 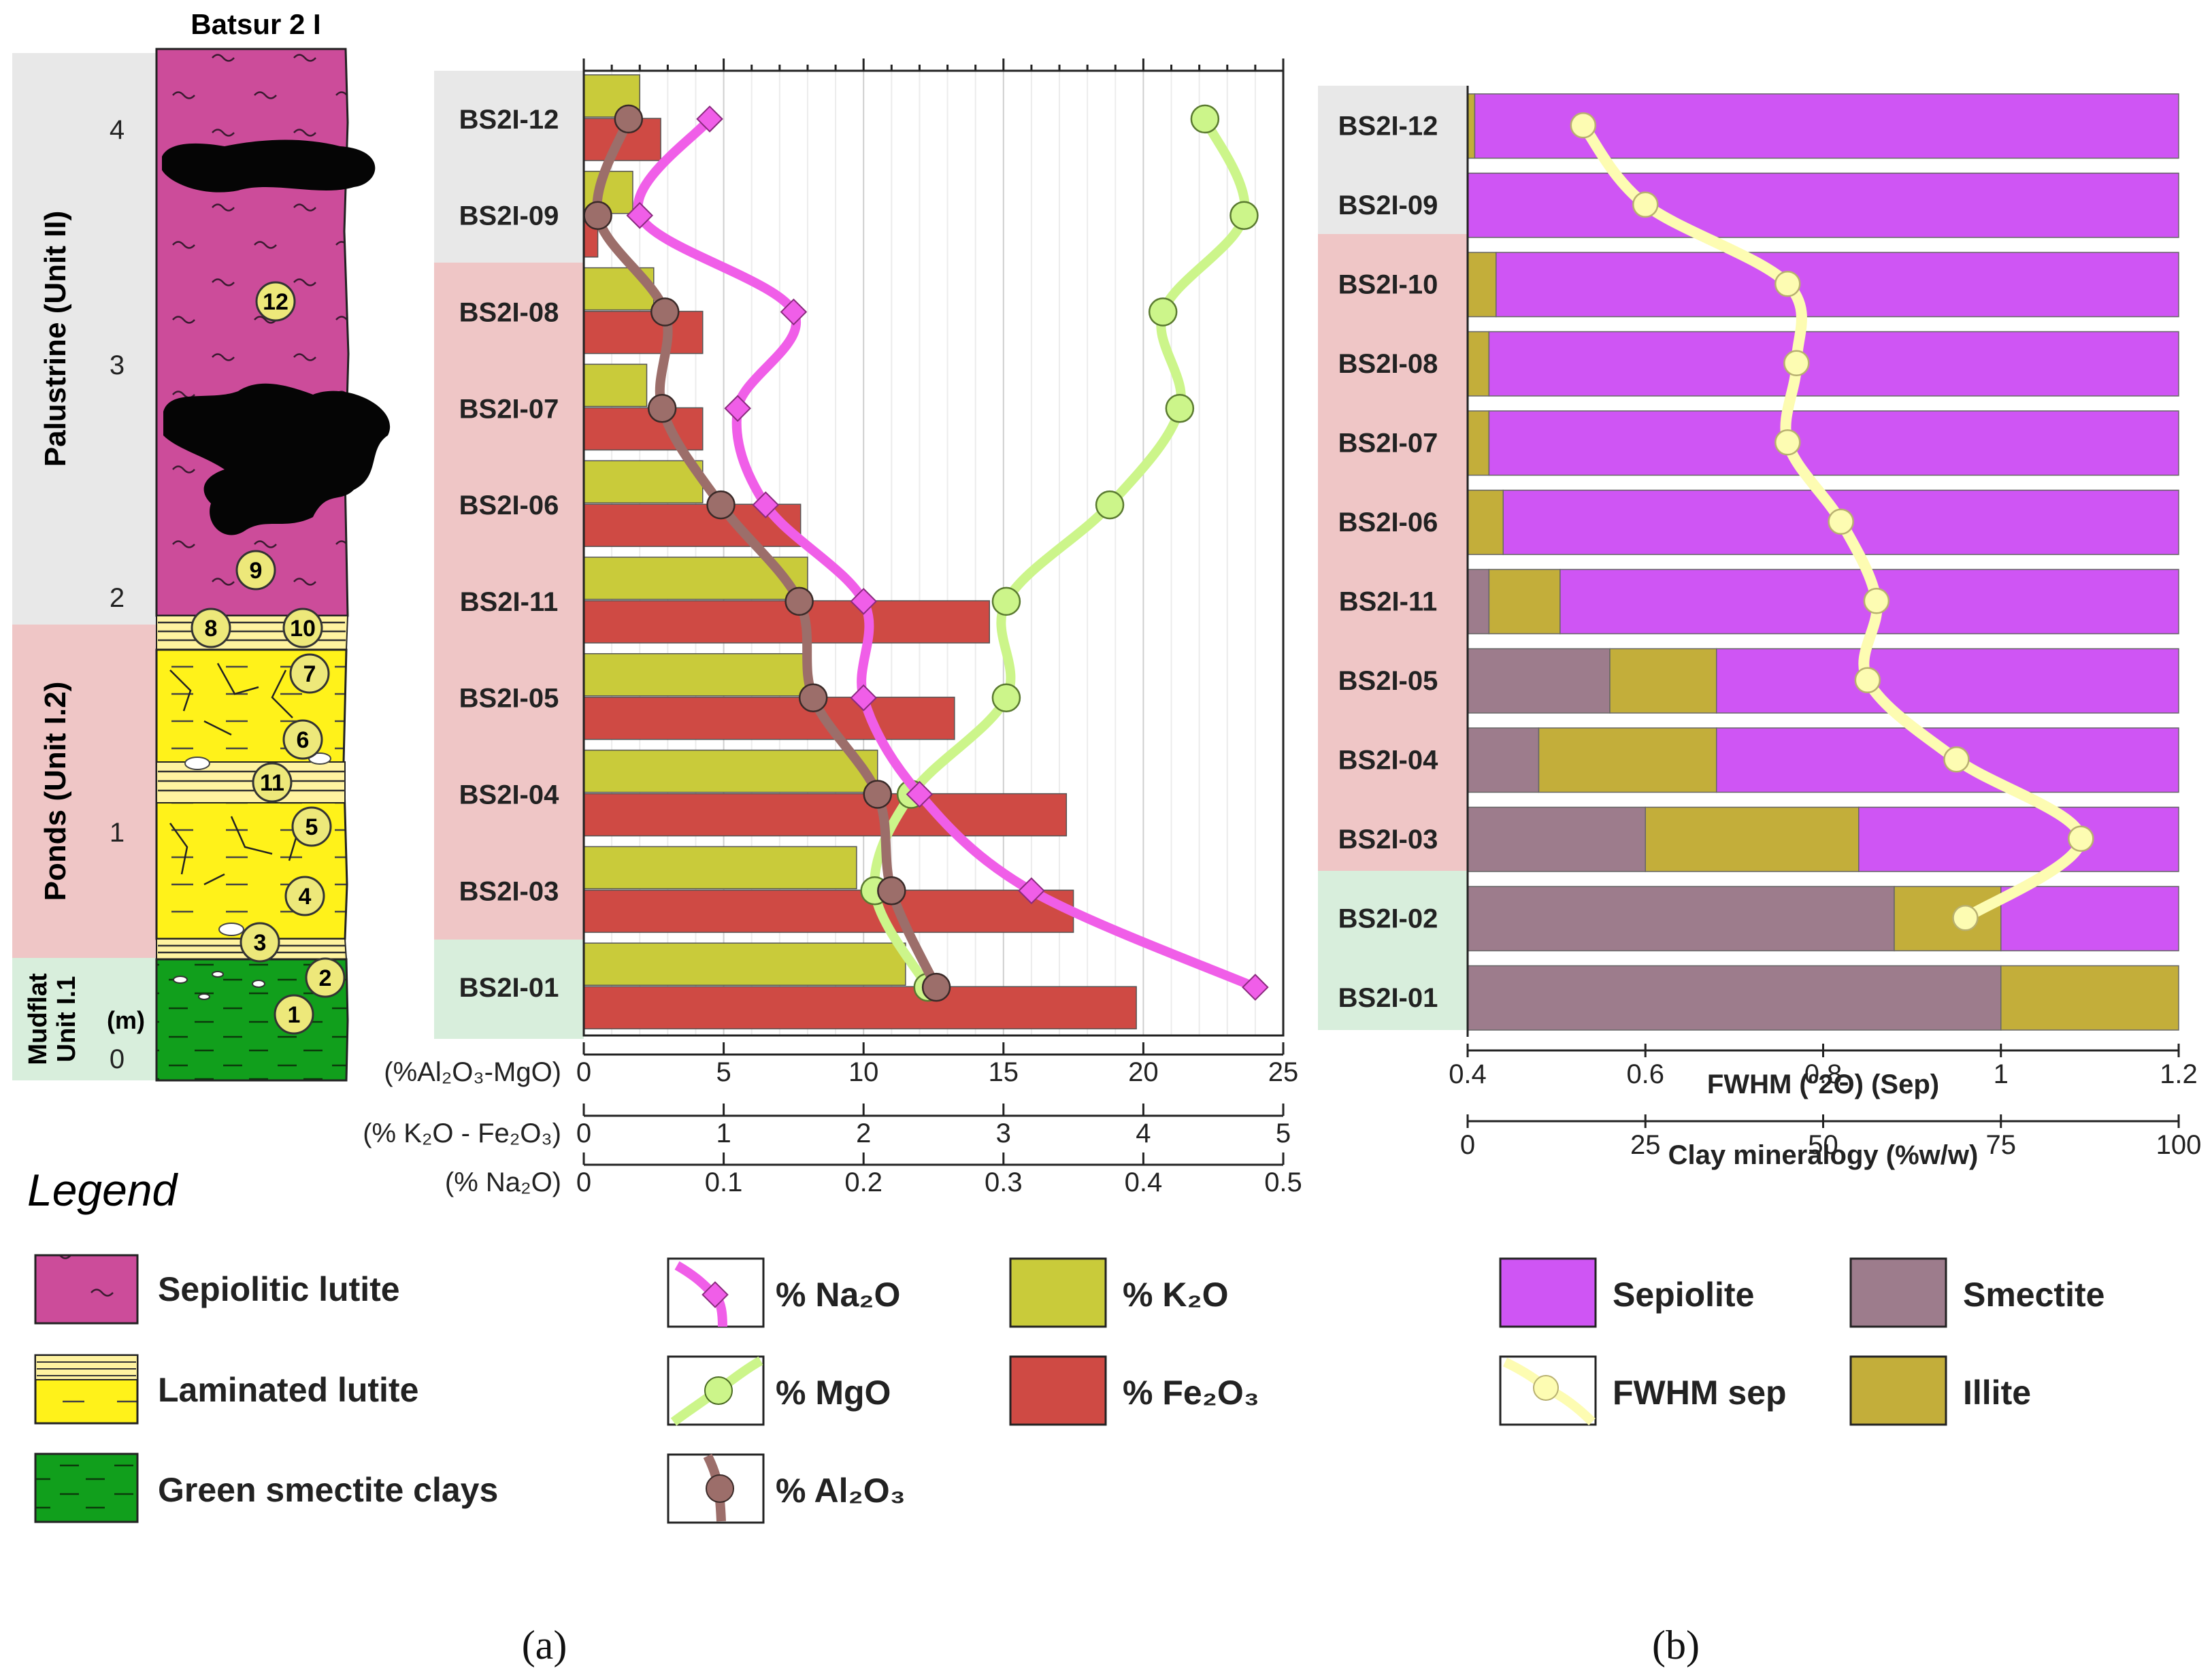 I want to click on legend-swatch-sepiolite, so click(x=1548, y=1292).